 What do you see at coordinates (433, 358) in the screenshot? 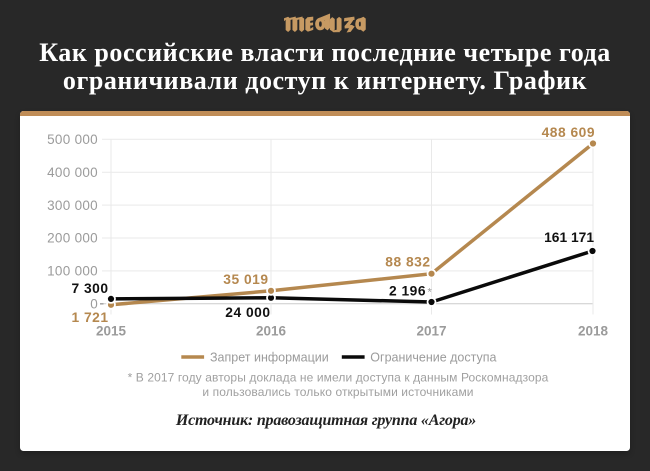
I see `svg-text: Ограничение доступа` at bounding box center [433, 358].